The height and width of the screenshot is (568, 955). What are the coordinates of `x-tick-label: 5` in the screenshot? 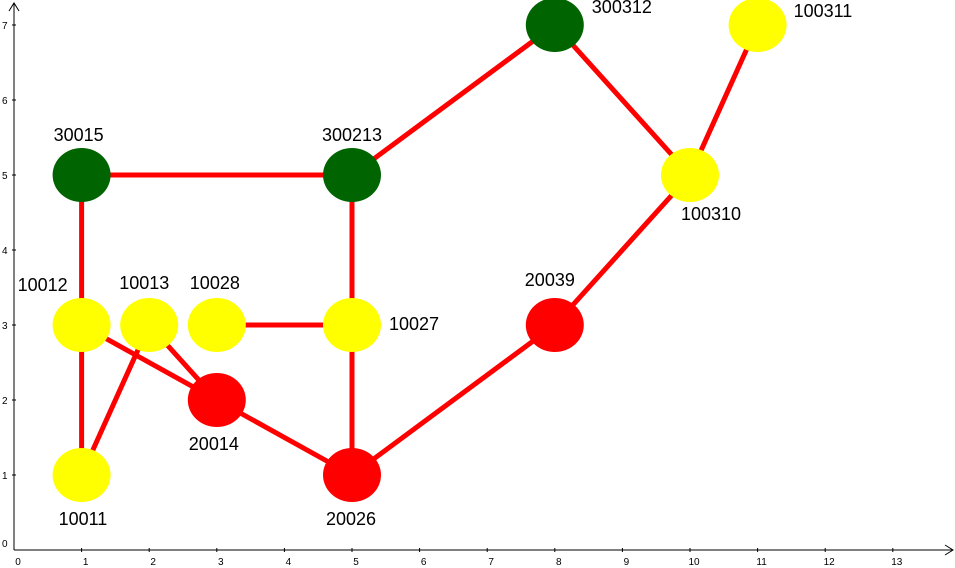 It's located at (356, 562).